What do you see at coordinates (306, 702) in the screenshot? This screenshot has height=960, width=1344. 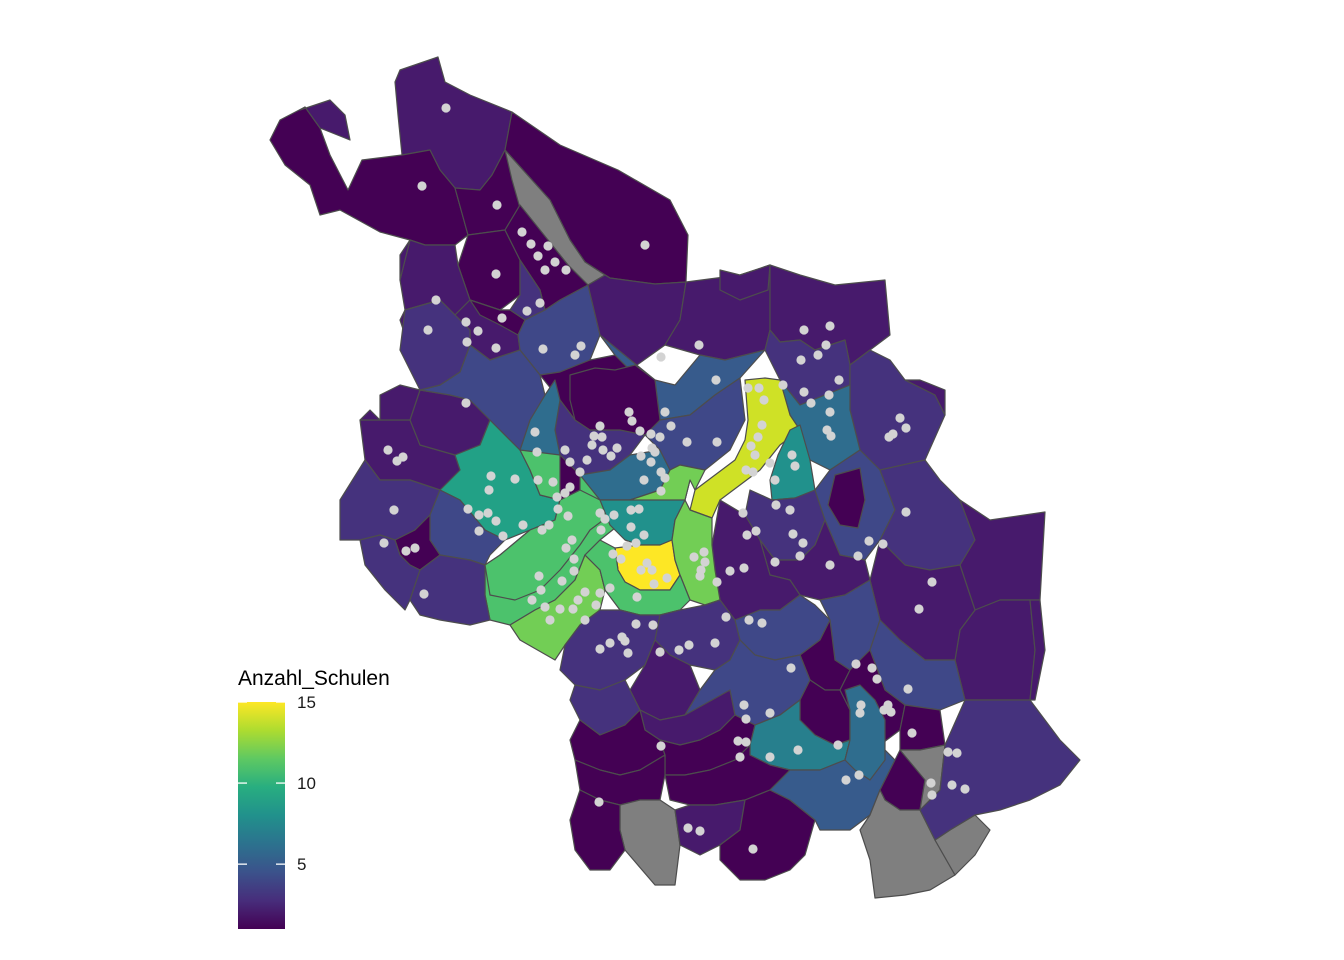 I see `legend-tick-label: 15` at bounding box center [306, 702].